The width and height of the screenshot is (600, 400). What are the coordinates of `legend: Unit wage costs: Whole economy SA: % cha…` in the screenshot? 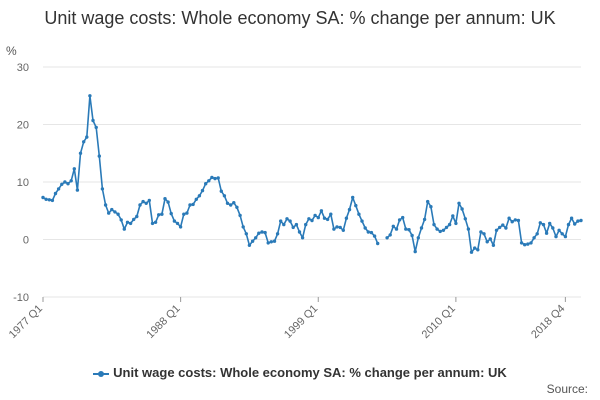 It's located at (300, 372).